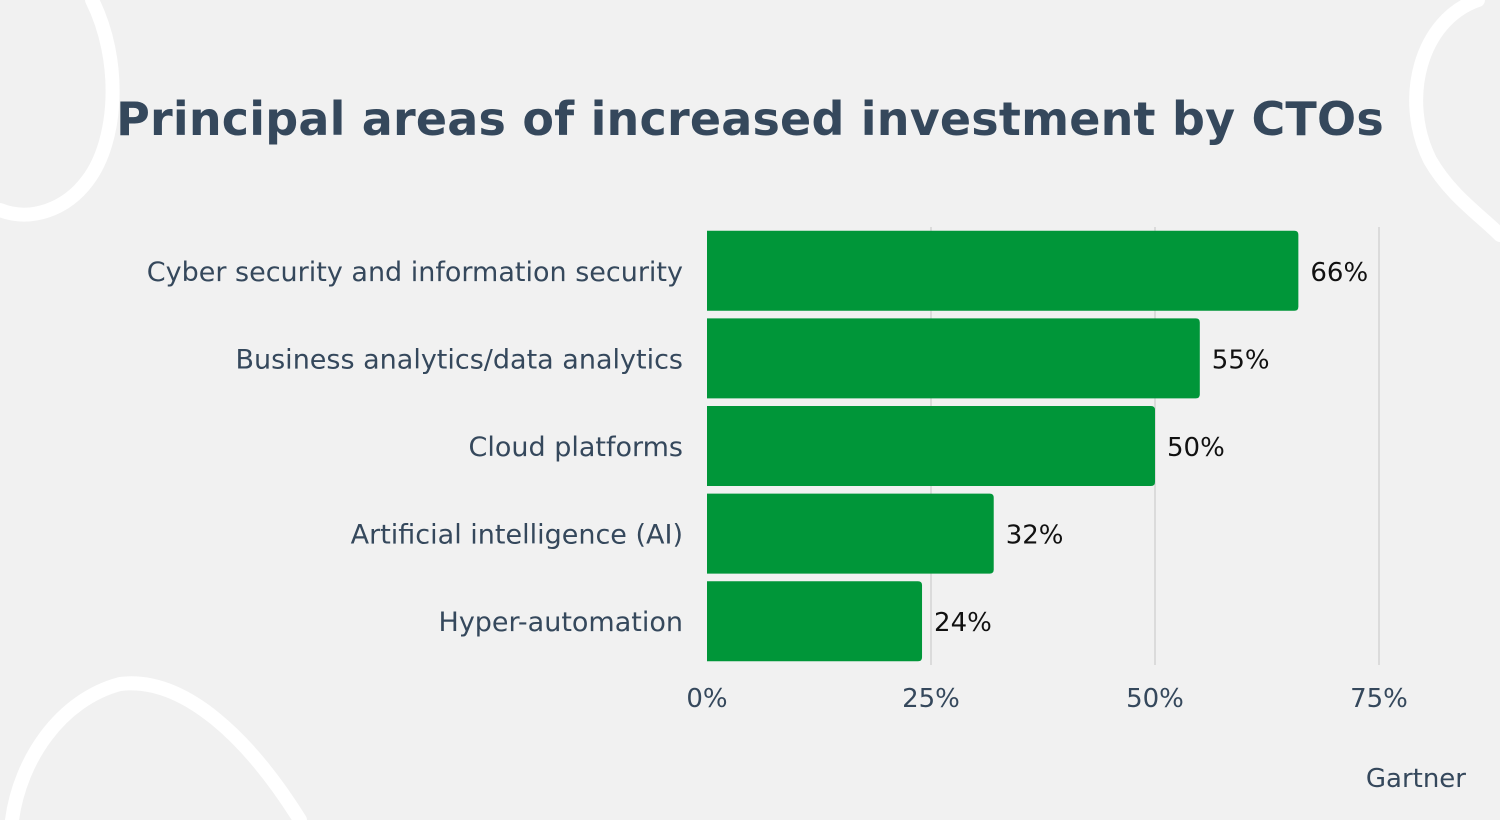  Describe the element at coordinates (1047, 699) in the screenshot. I see `x-axis-ticks: 0% 25% 50% 75%` at that location.